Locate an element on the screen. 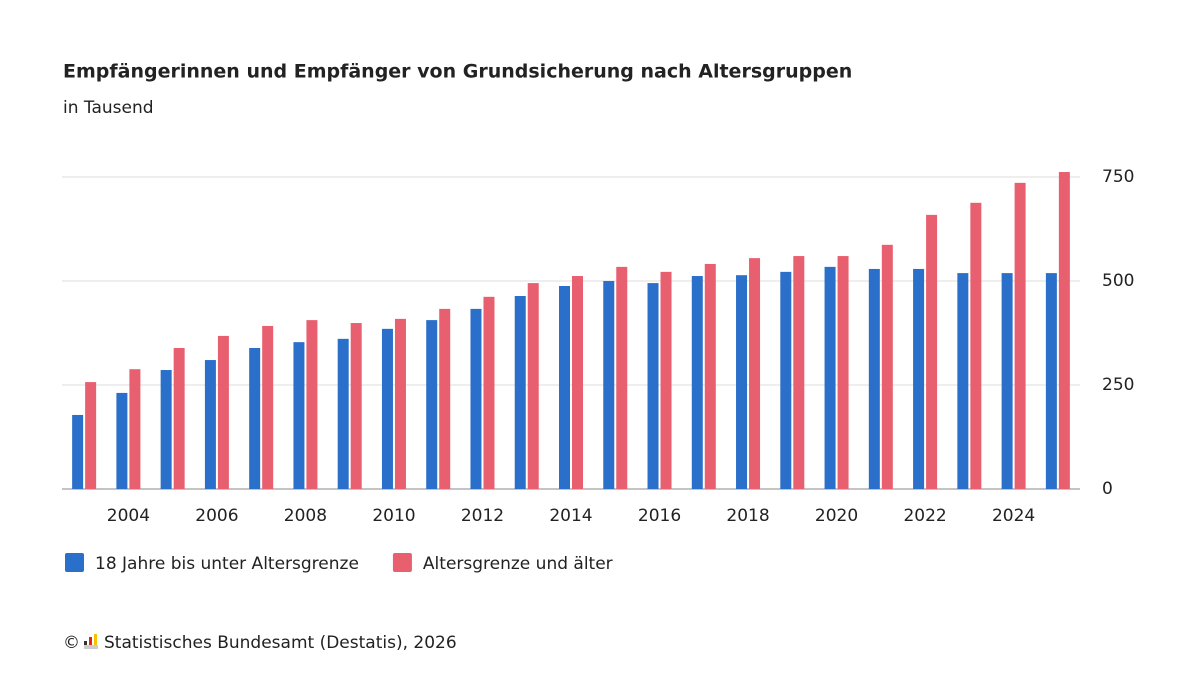 The image size is (1200, 675). x-tick-label: 2006 is located at coordinates (216, 516).